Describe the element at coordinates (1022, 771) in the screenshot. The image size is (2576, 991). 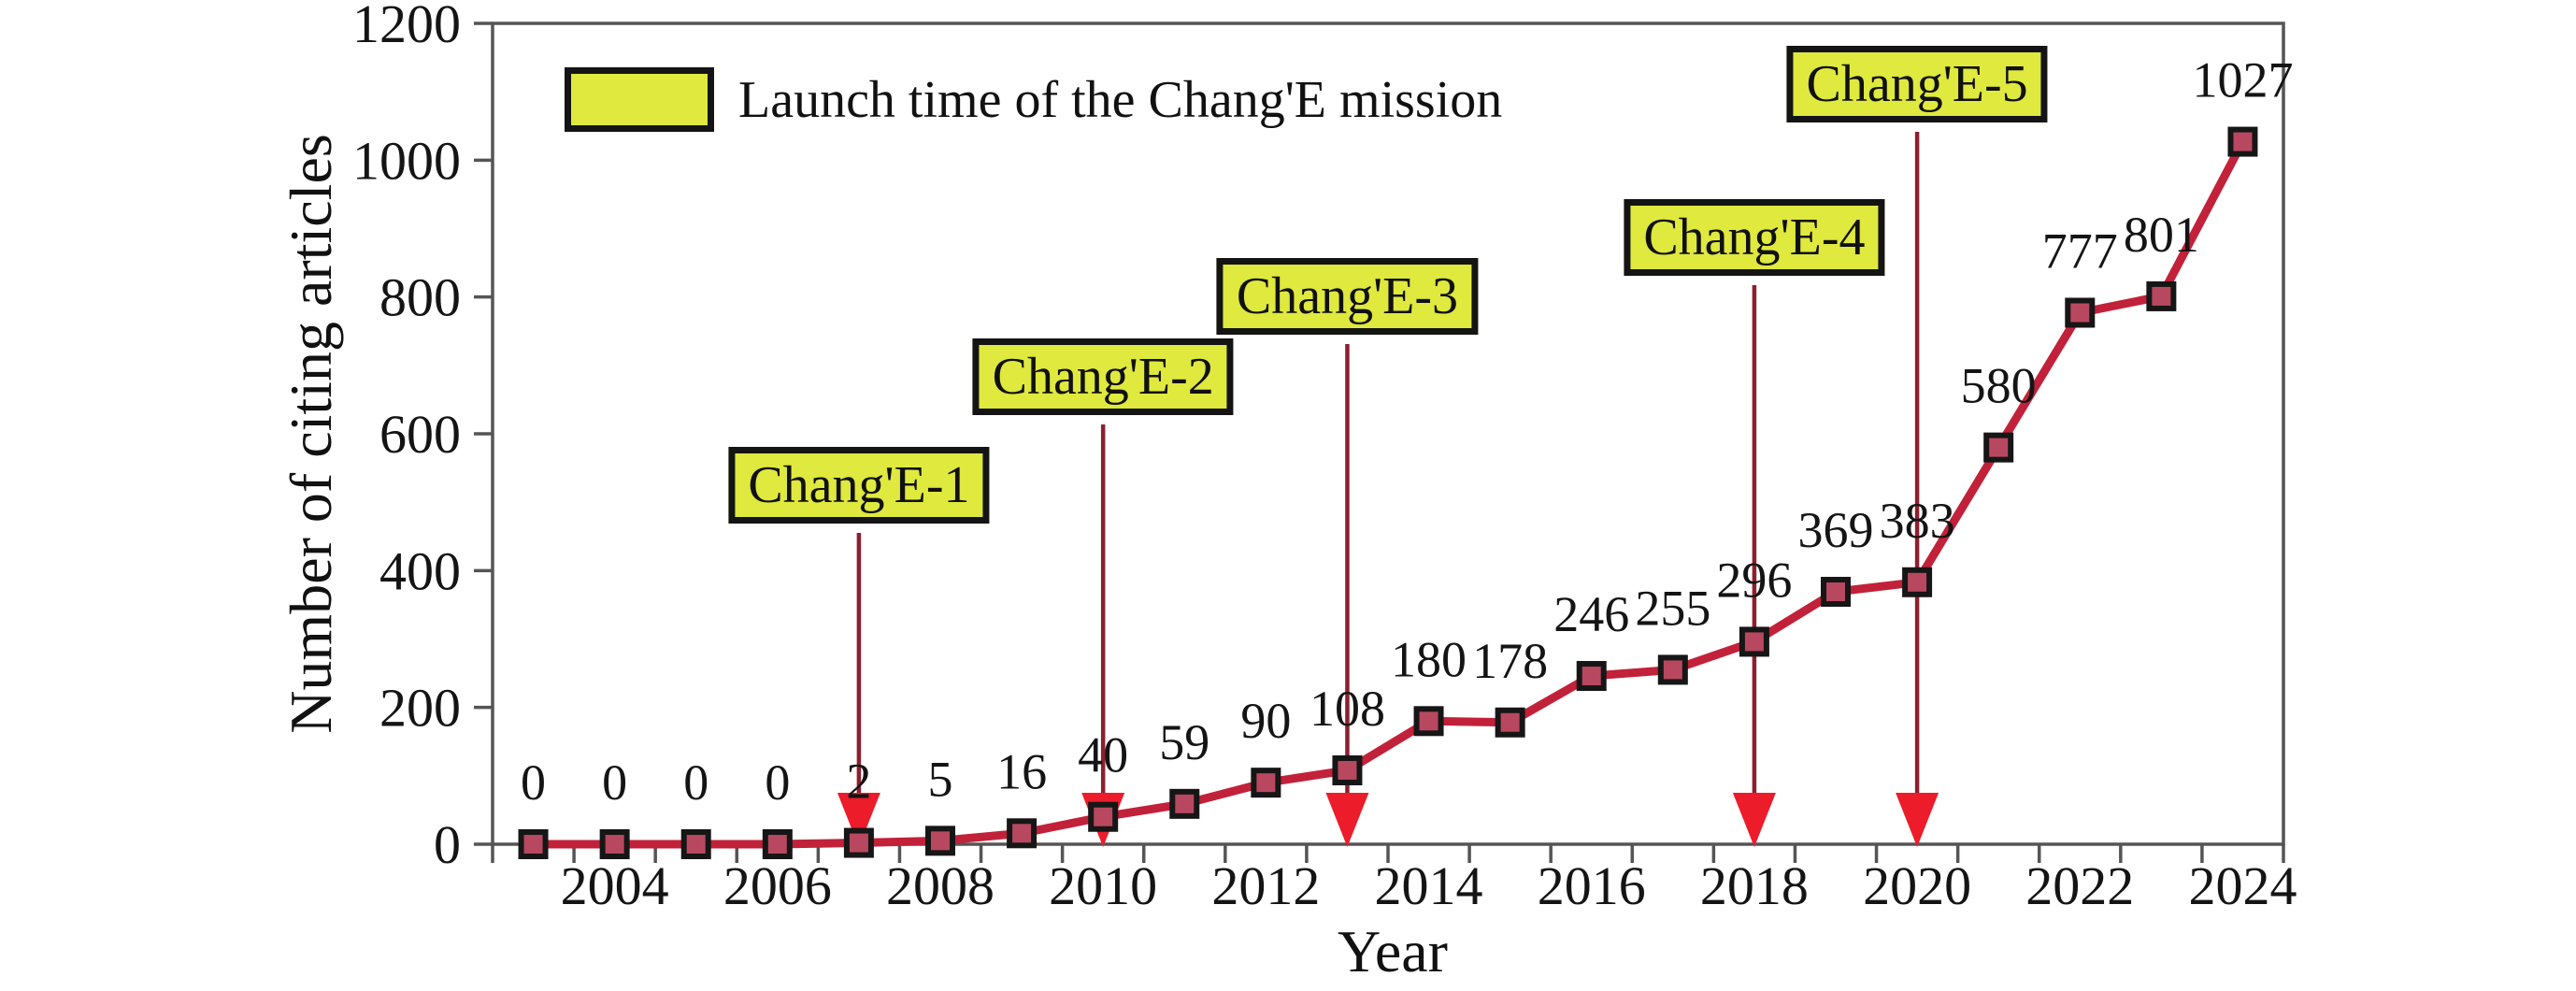
I see `data-point-label: 16` at that location.